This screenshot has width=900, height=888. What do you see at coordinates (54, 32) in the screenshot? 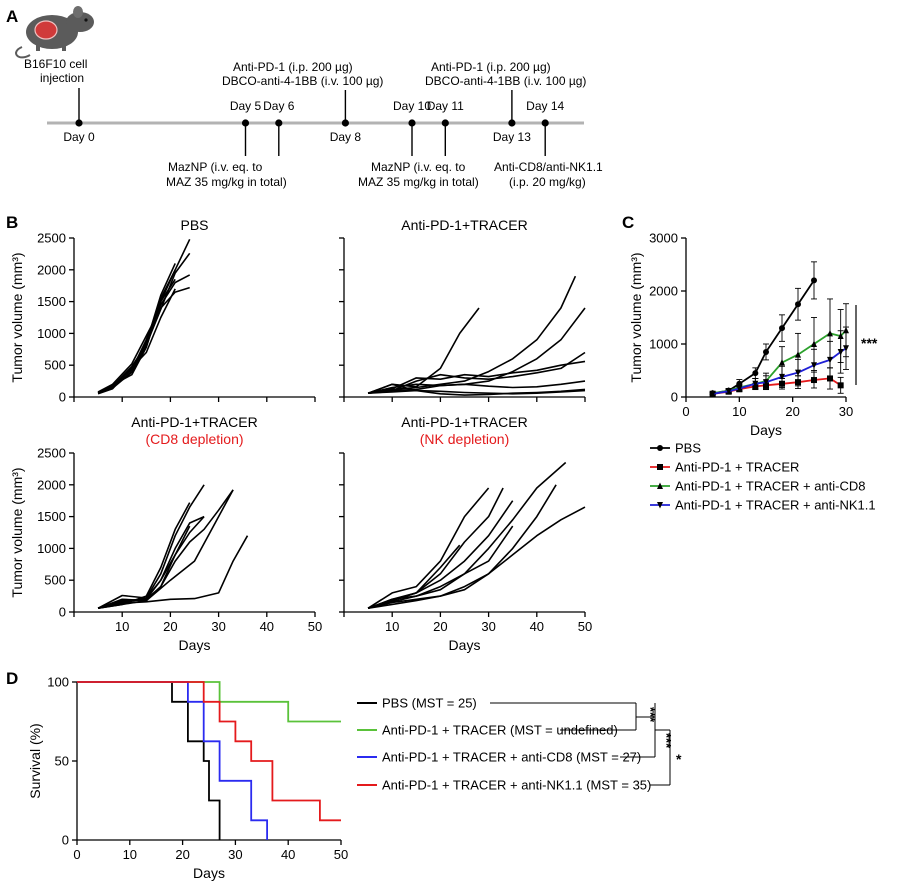
I see `mouse-icon` at bounding box center [54, 32].